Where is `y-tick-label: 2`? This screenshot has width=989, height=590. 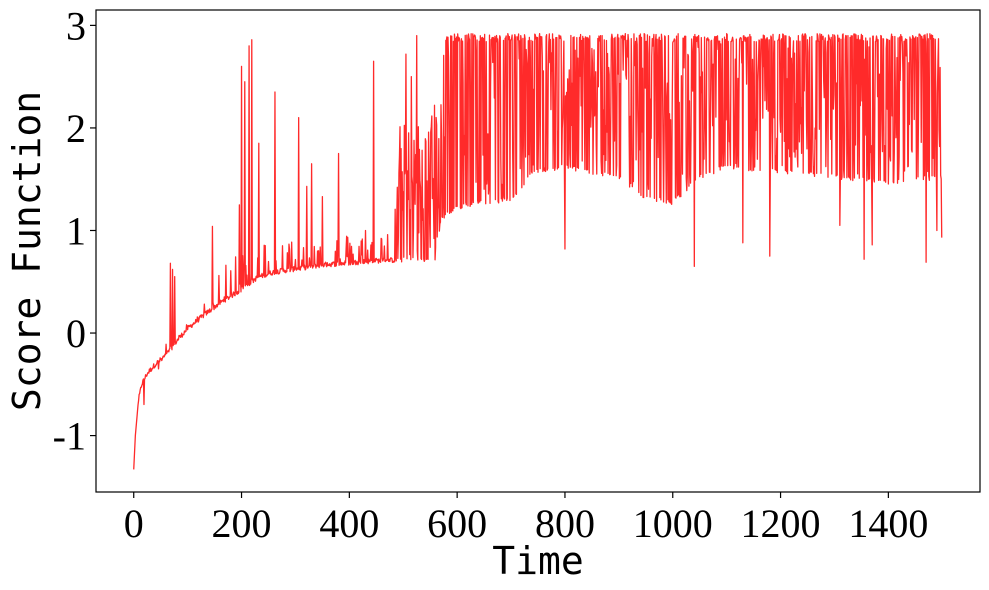 y-tick-label: 2 is located at coordinates (76, 128).